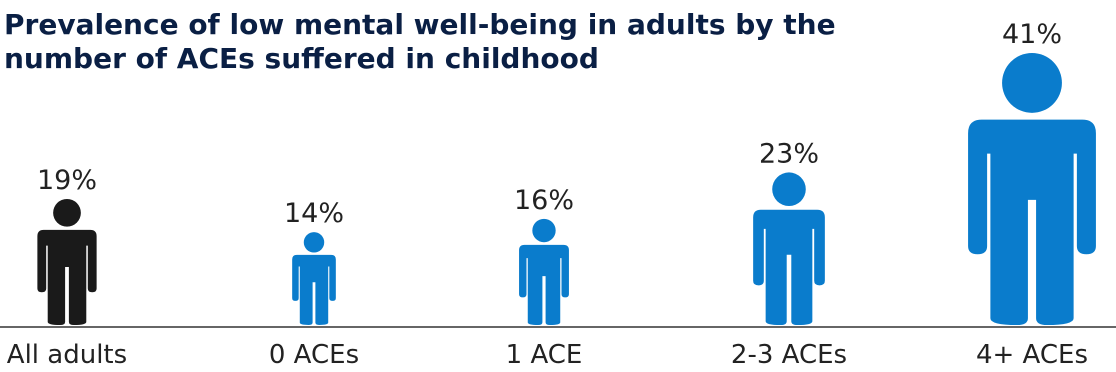 Image resolution: width=1116 pixels, height=372 pixels. I want to click on category-label: 4+ ACEs, so click(1032, 355).